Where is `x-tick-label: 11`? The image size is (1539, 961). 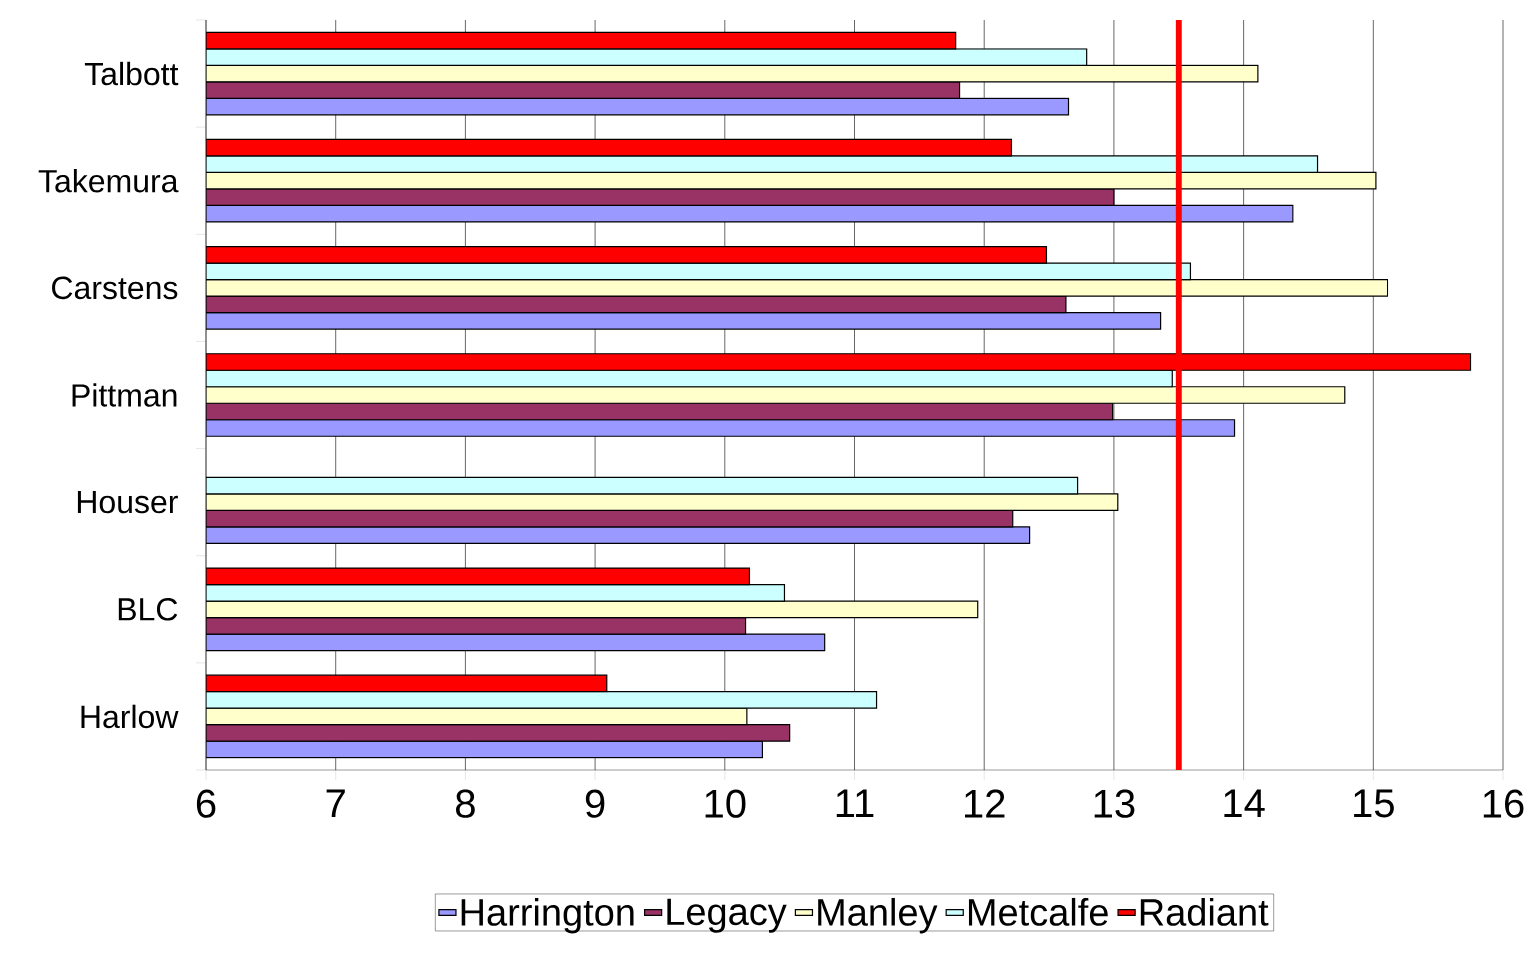 x-tick-label: 11 is located at coordinates (855, 803).